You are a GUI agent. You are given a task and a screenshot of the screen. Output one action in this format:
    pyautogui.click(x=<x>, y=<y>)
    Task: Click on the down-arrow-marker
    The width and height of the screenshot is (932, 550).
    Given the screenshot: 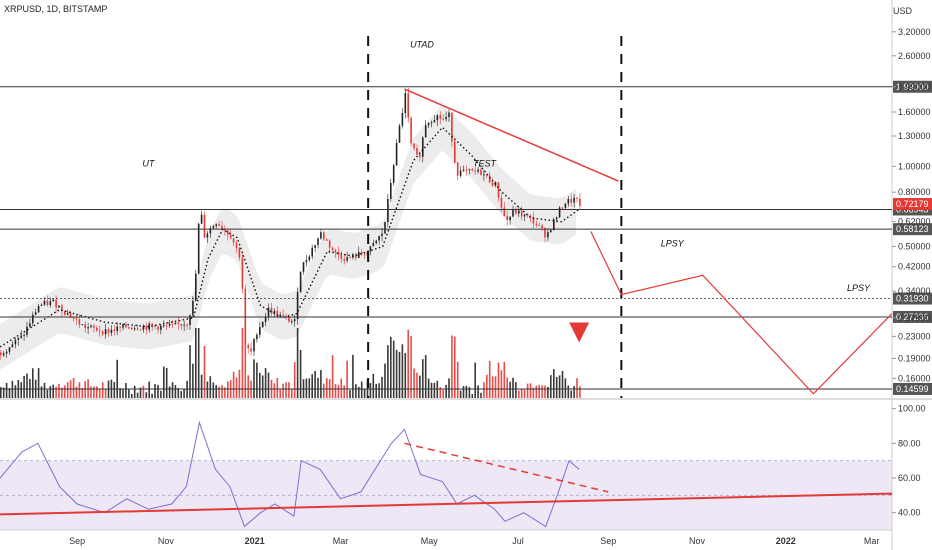 What is the action you would take?
    pyautogui.click(x=579, y=332)
    